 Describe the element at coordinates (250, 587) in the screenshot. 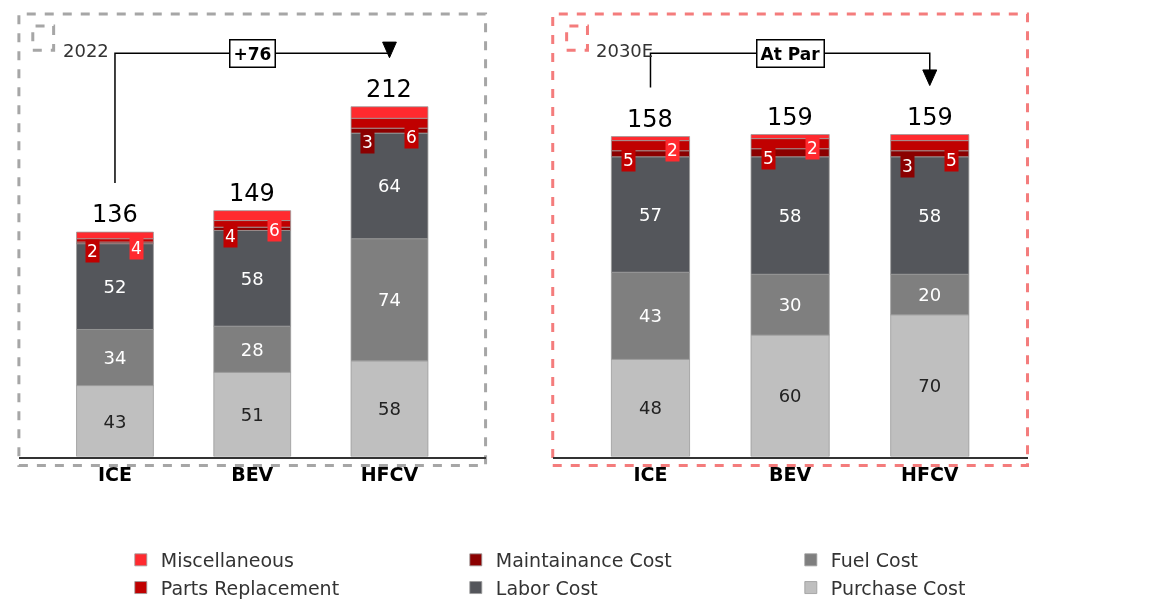

I see `legend-label: Parts Replacement` at that location.